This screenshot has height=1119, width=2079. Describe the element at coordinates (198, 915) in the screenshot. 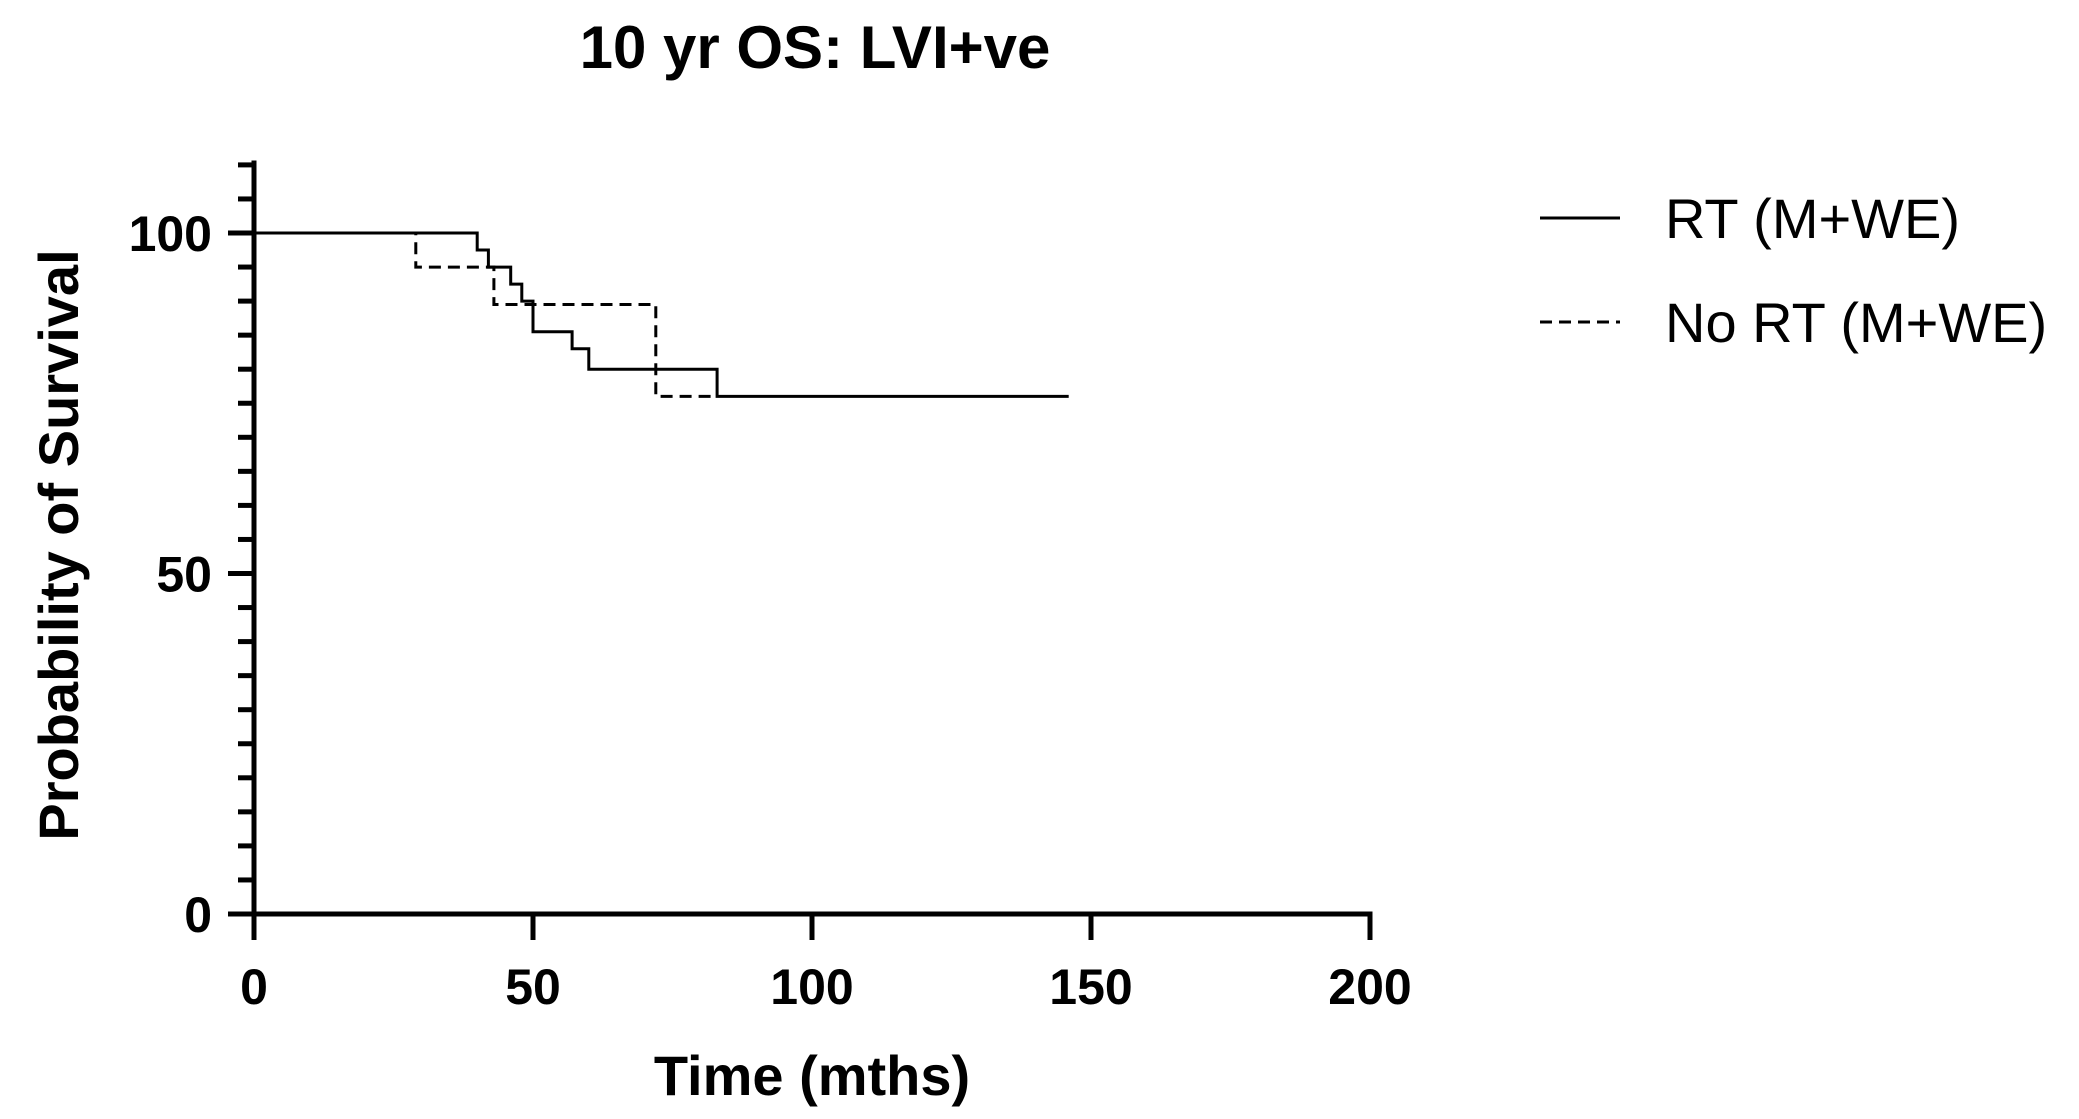

I see `y-tick-label: 0` at that location.